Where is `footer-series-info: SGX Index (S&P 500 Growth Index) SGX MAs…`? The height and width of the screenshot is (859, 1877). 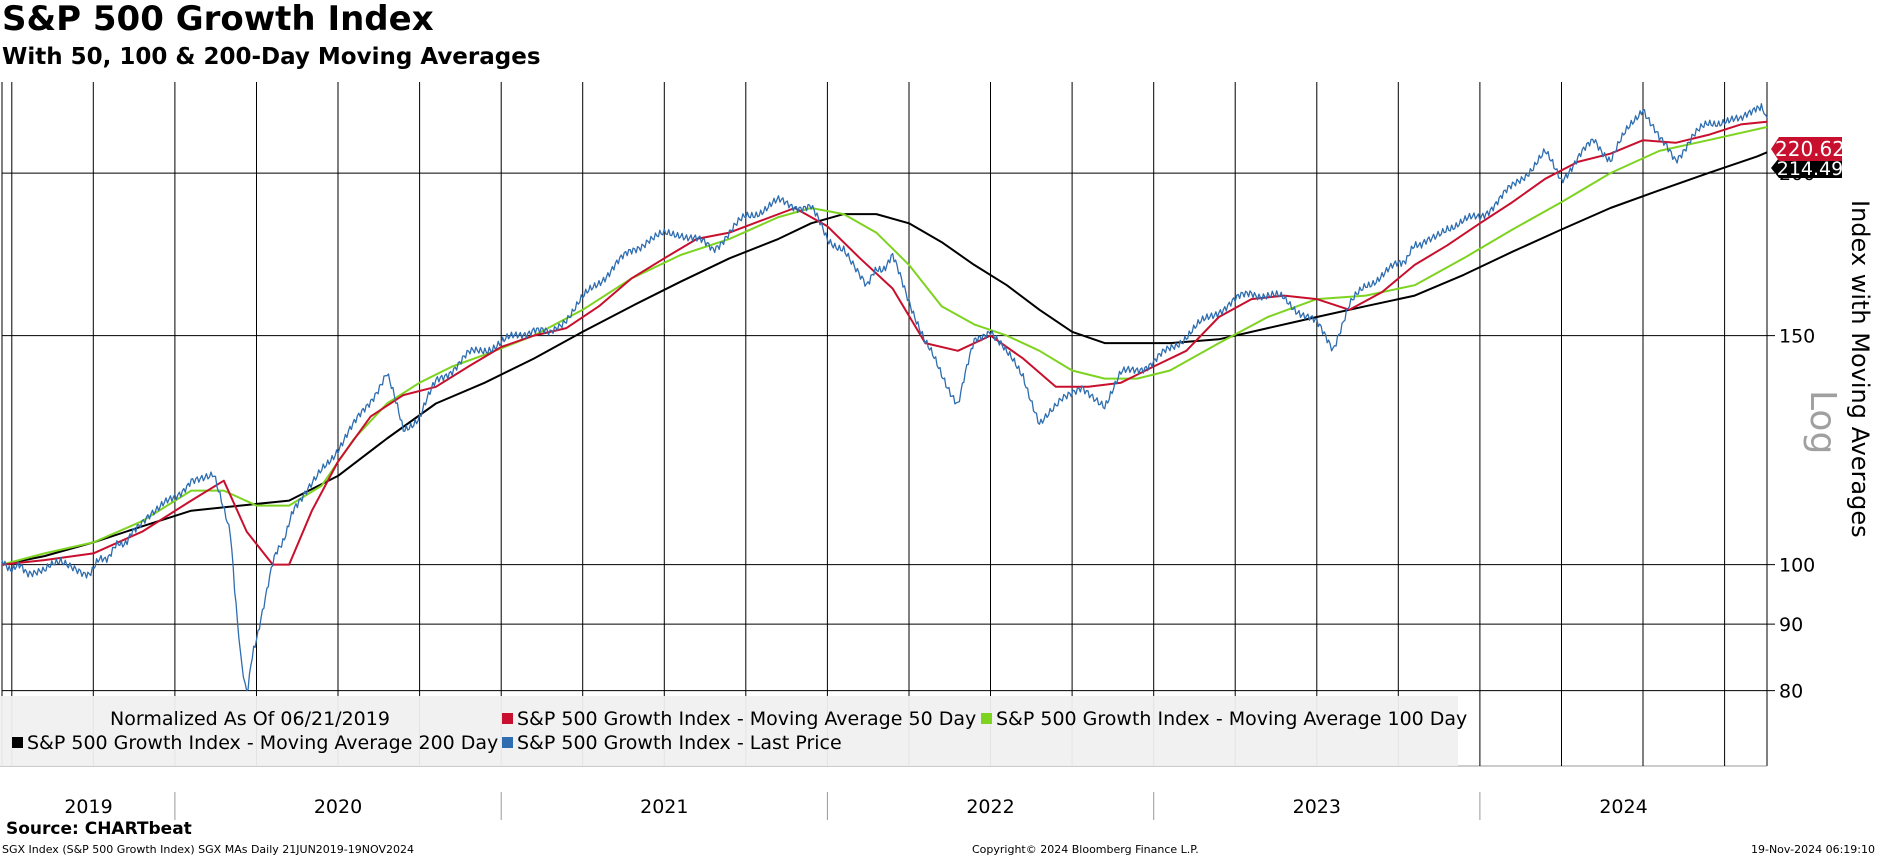 footer-series-info: SGX Index (S&P 500 Growth Index) SGX MAs… is located at coordinates (208, 849).